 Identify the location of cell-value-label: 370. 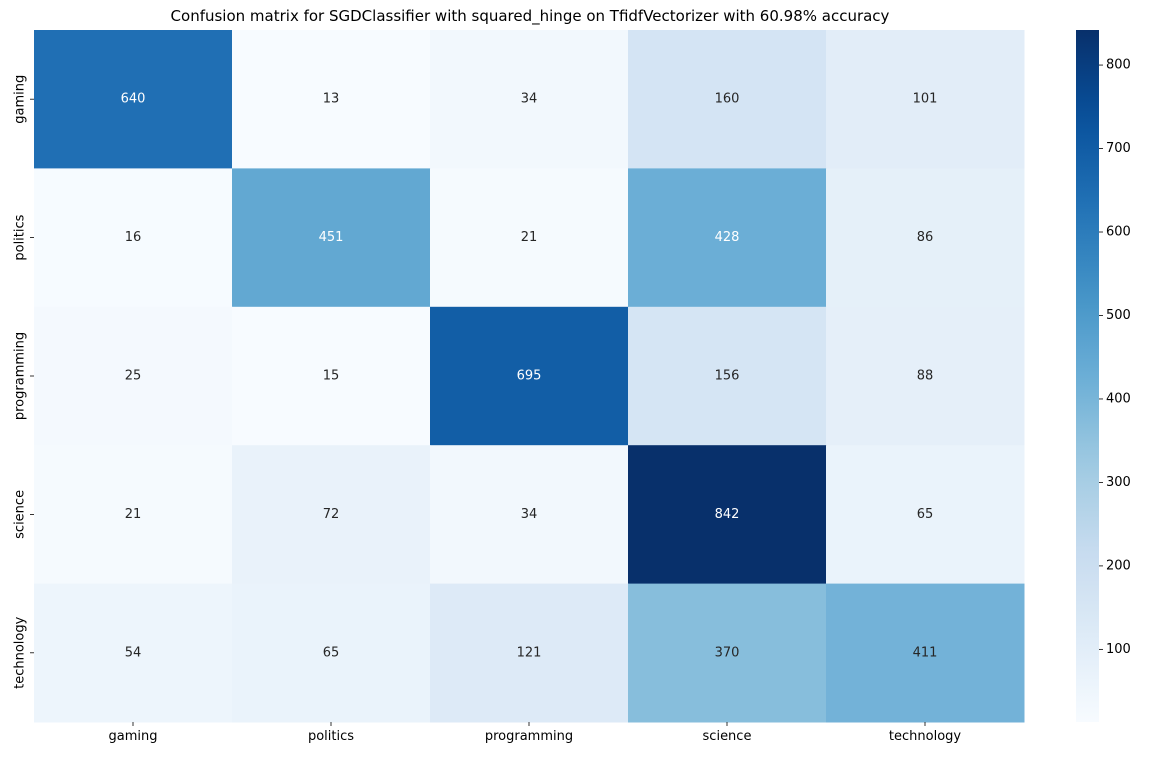
(727, 652).